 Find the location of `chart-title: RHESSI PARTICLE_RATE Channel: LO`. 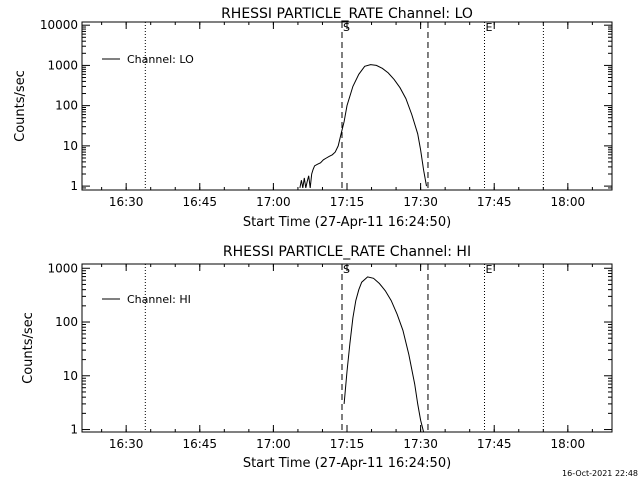

chart-title: RHESSI PARTICLE_RATE Channel: LO is located at coordinates (347, 14).